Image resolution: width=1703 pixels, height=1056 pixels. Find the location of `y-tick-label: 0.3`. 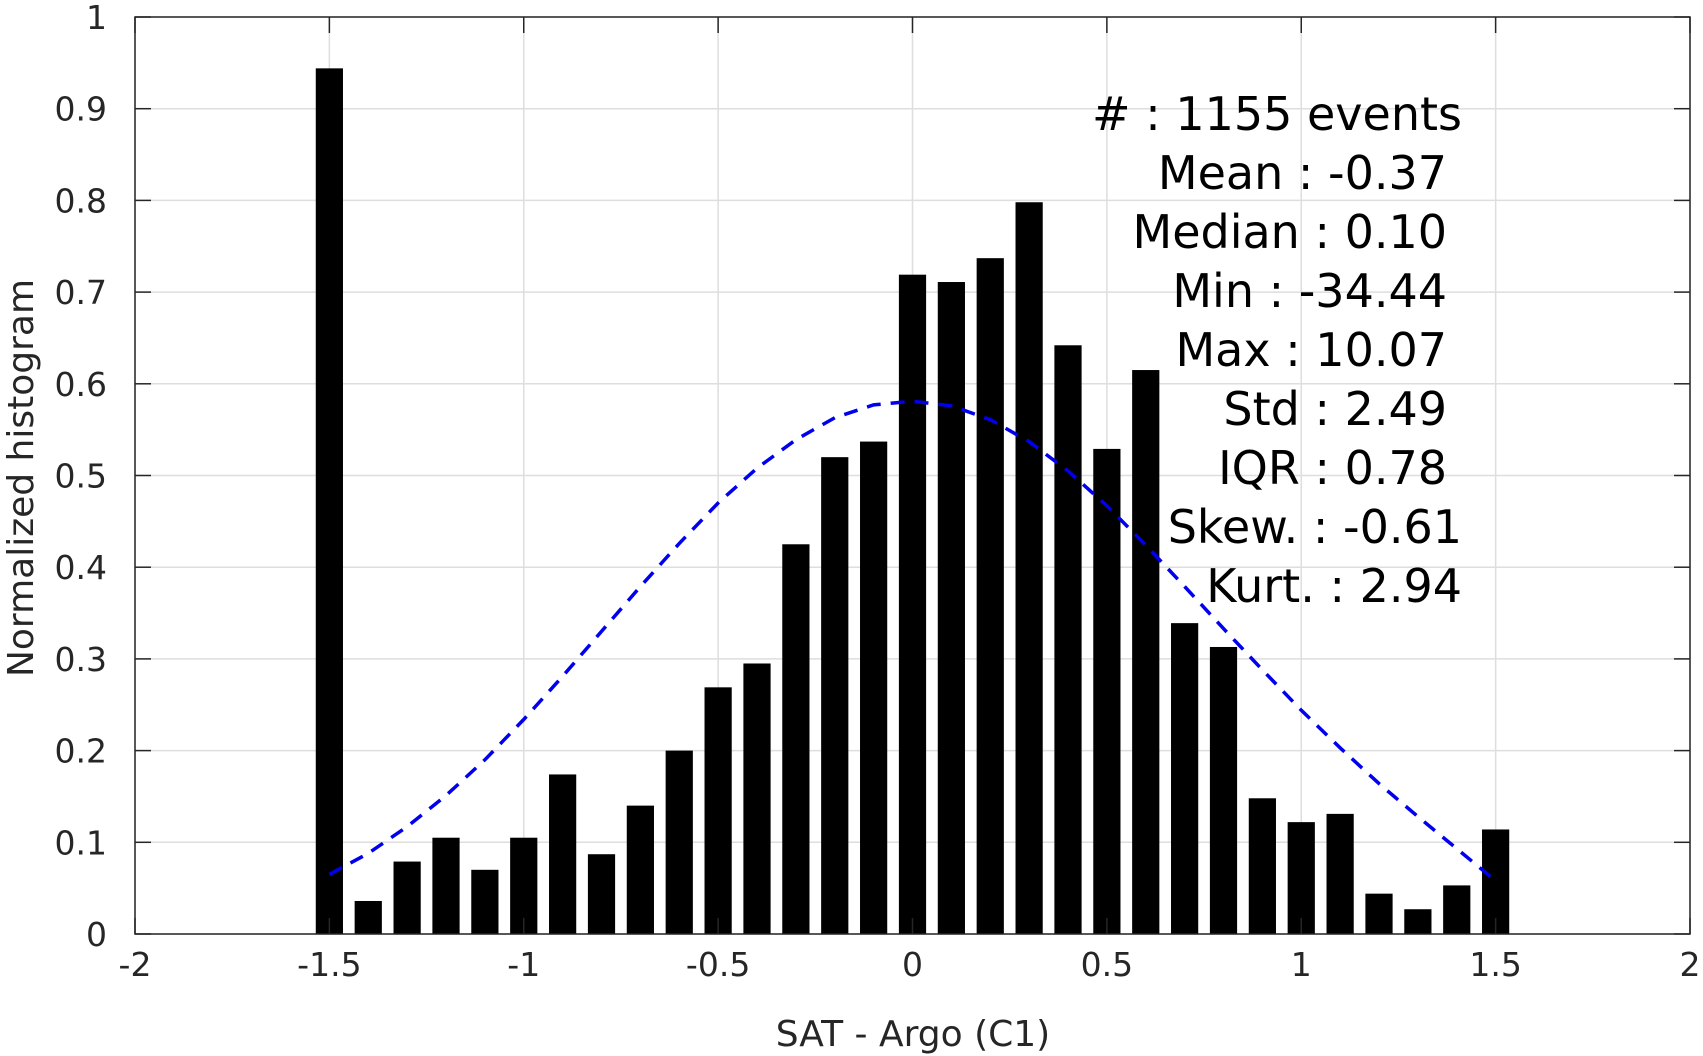

y-tick-label: 0.3 is located at coordinates (81, 659).